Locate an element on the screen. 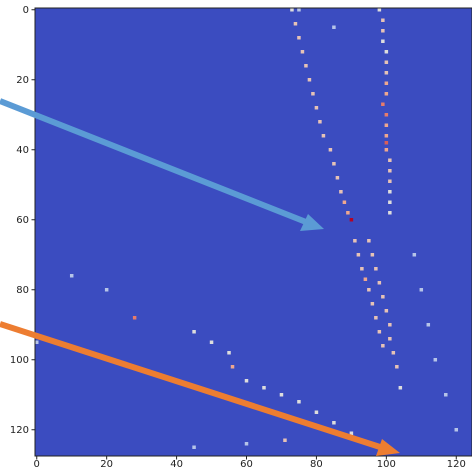  x-tick-label: 100 is located at coordinates (386, 464).